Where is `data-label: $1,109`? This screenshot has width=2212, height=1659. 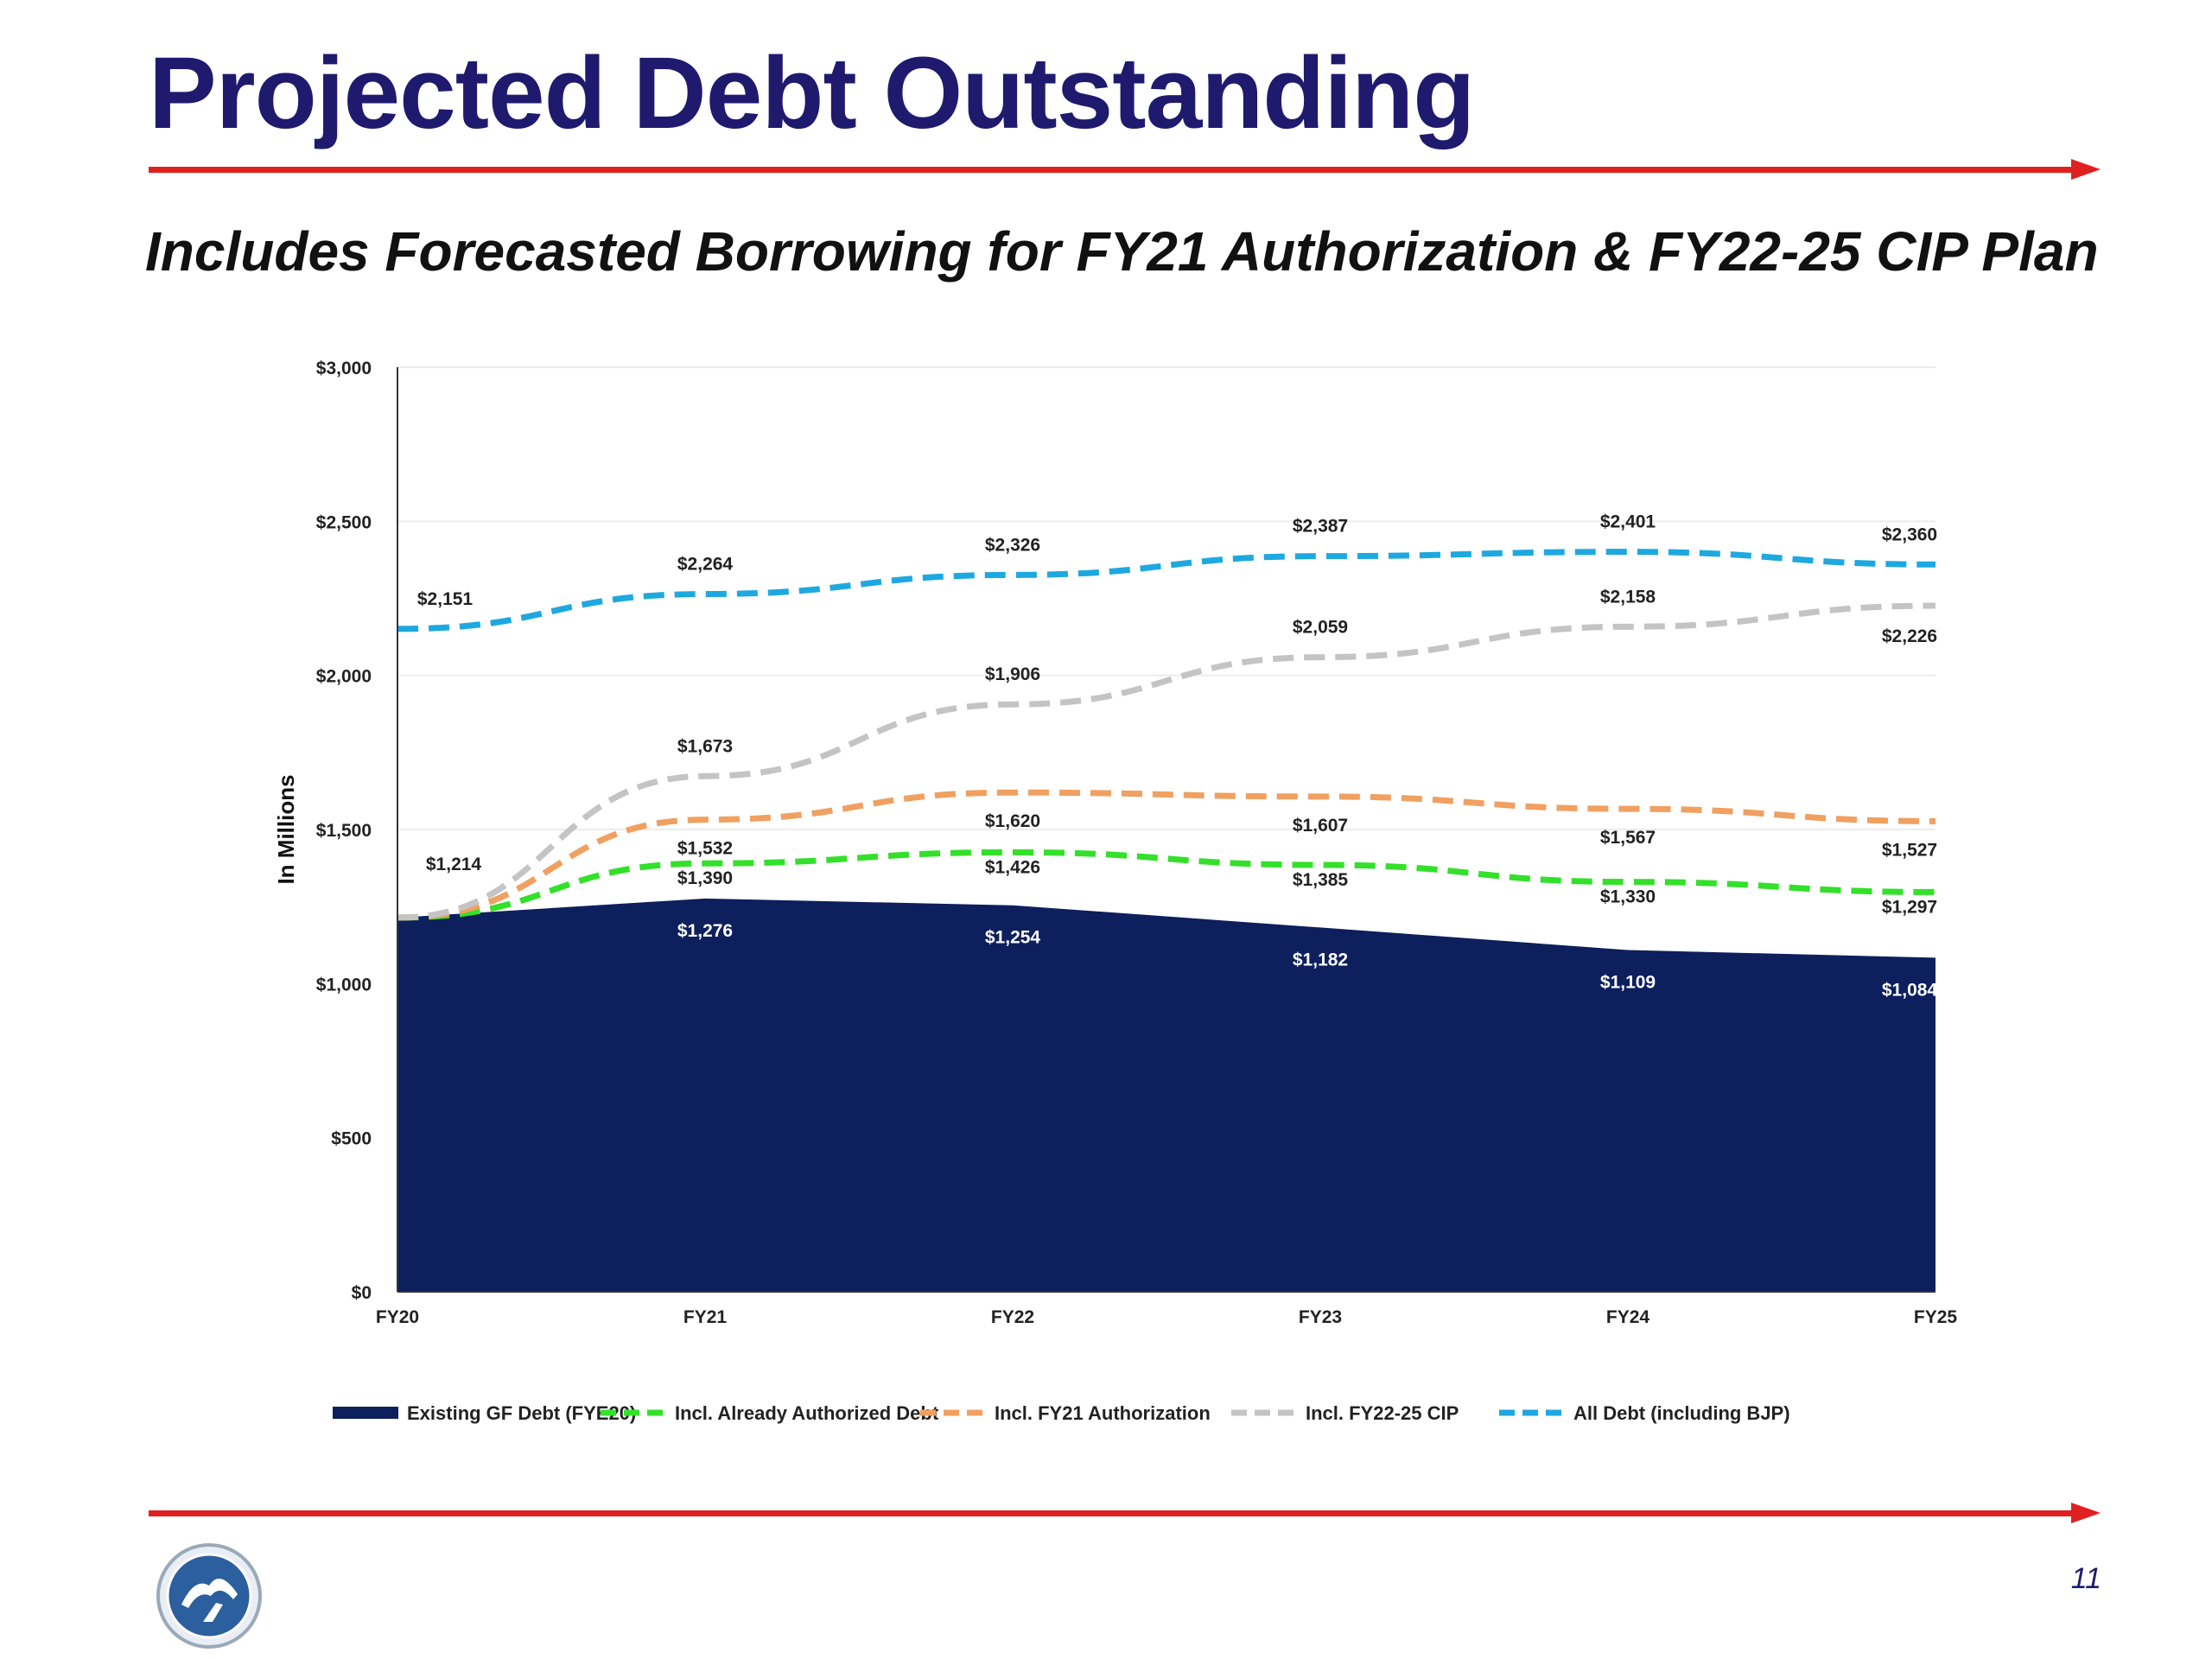 data-label: $1,109 is located at coordinates (1628, 982).